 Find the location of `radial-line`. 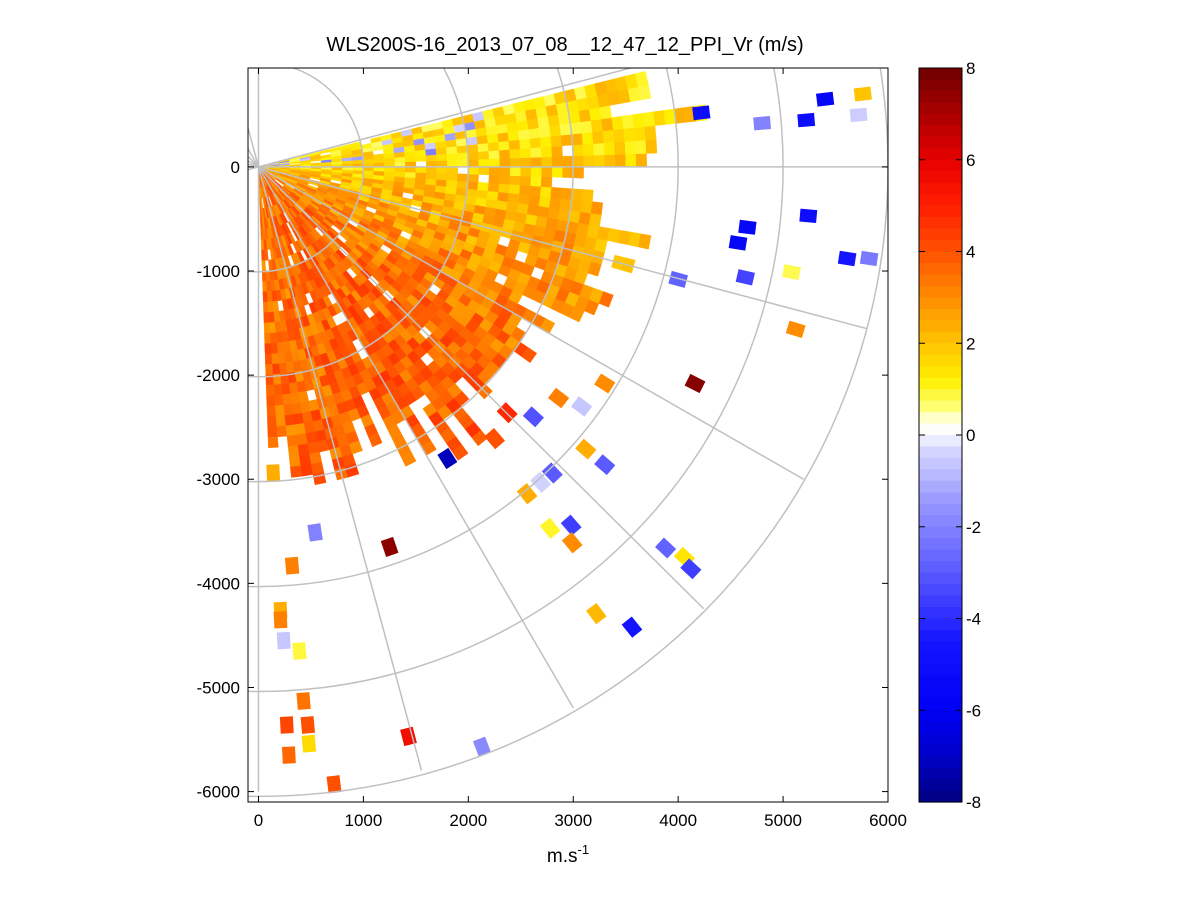

radial-line is located at coordinates (562, 248).